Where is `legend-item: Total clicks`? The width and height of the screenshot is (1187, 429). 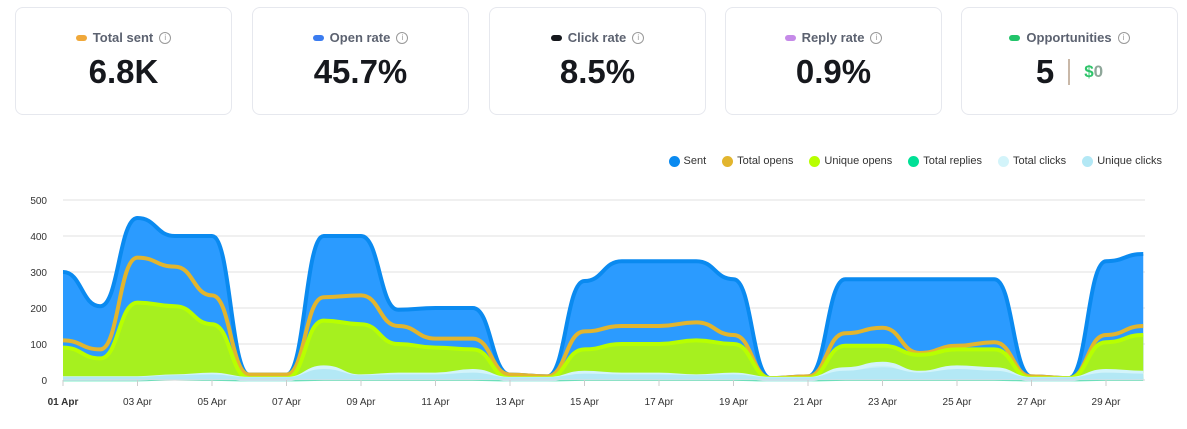
legend-item: Total clicks is located at coordinates (1032, 161).